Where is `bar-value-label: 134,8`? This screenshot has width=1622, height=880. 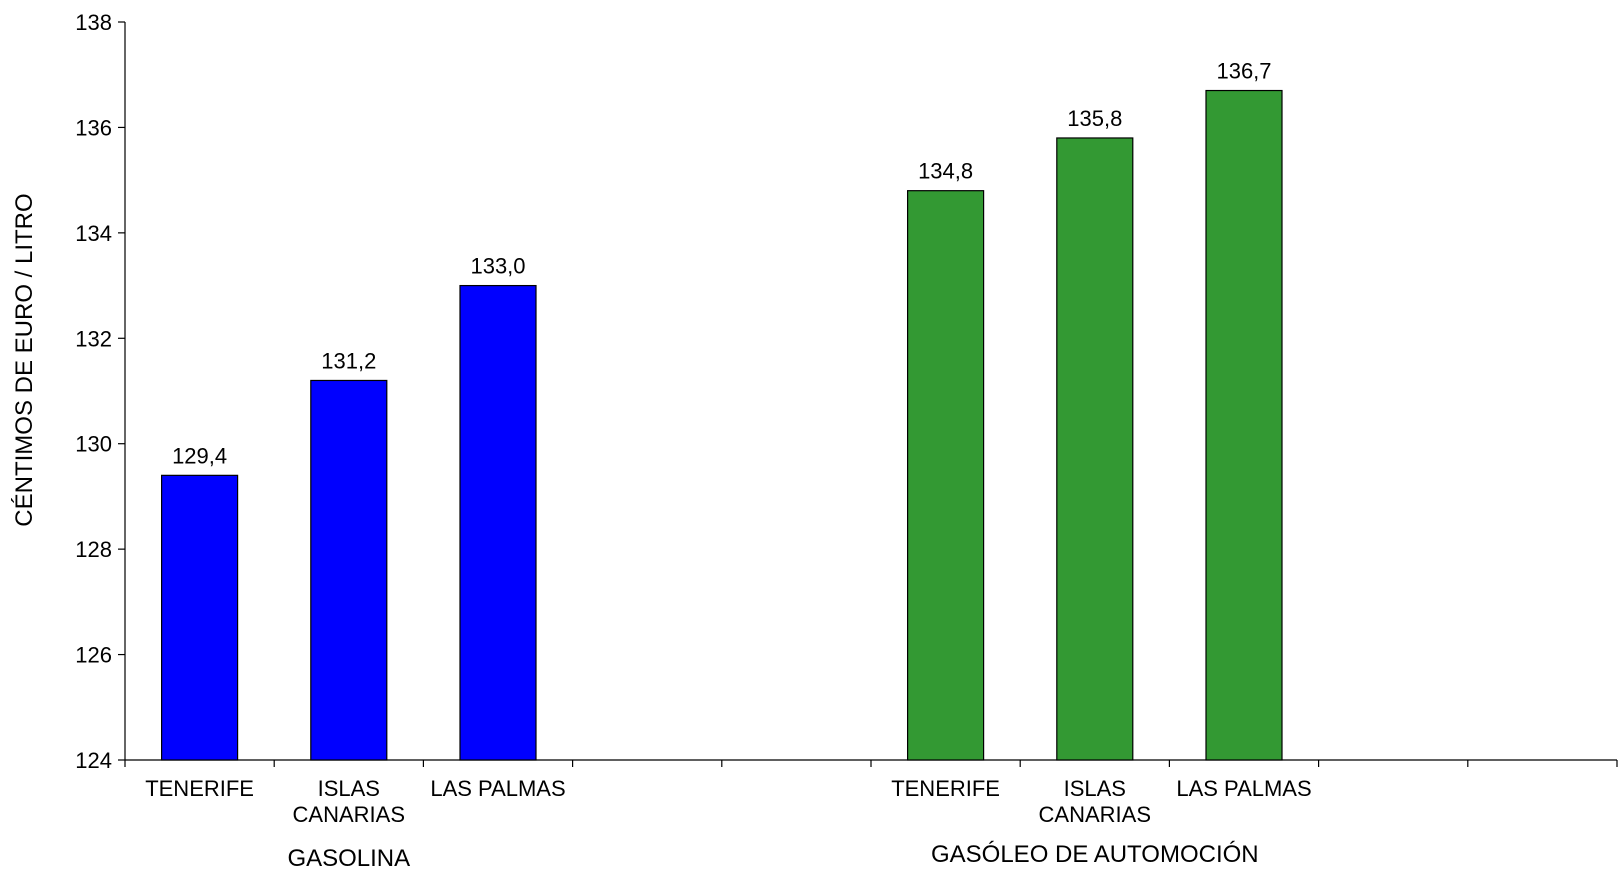 bar-value-label: 134,8 is located at coordinates (945, 171).